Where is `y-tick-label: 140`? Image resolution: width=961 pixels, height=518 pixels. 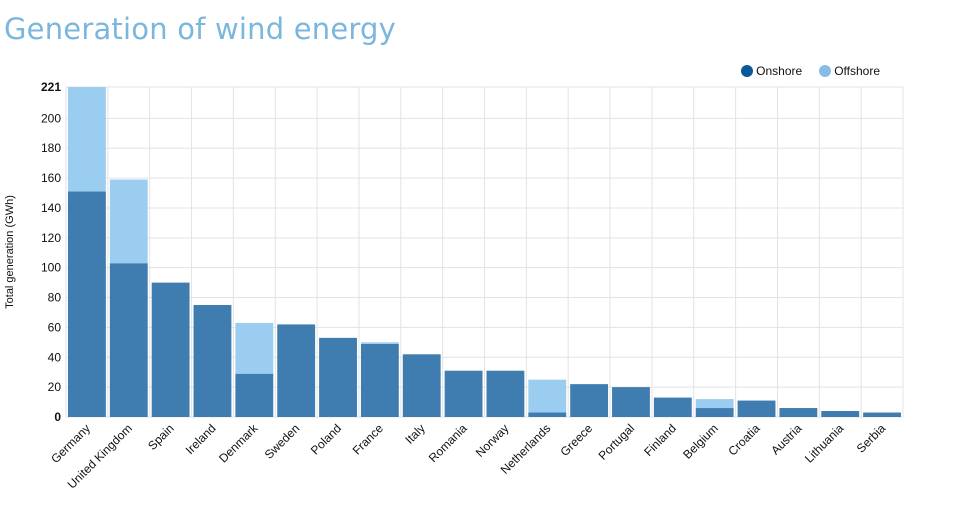
y-tick-label: 140 is located at coordinates (51, 208).